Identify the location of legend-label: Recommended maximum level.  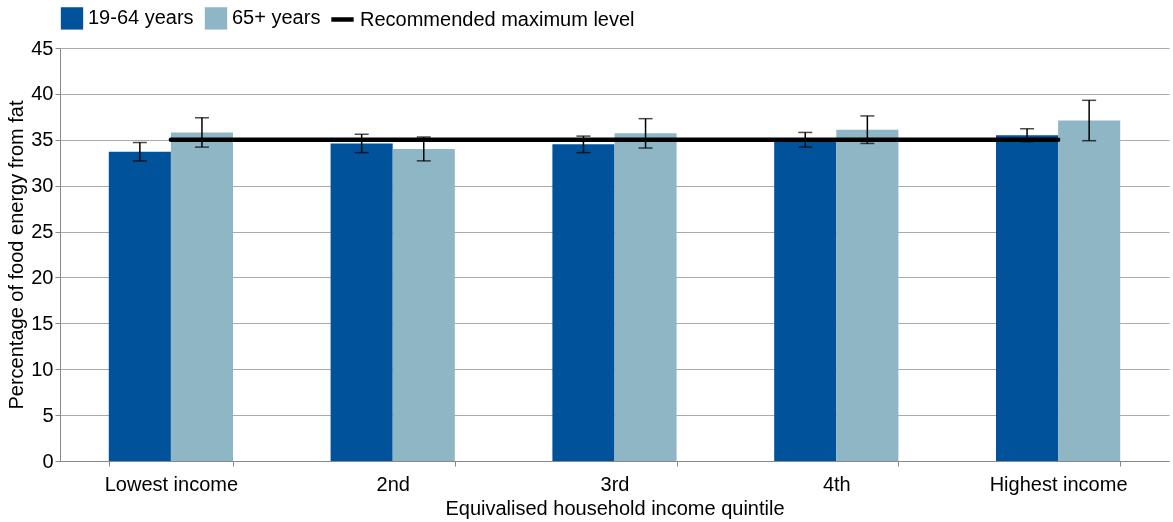
(497, 18).